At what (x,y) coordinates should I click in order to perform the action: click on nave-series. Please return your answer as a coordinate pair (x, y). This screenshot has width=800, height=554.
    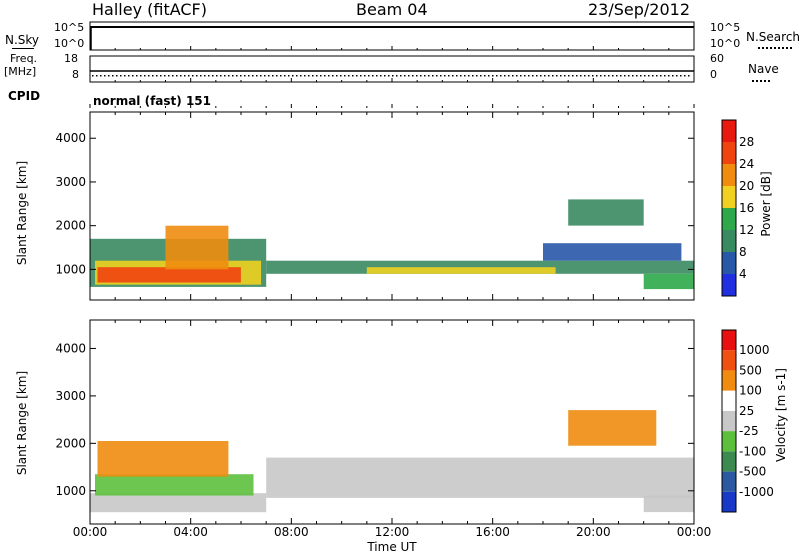
    Looking at the image, I should click on (391, 76).